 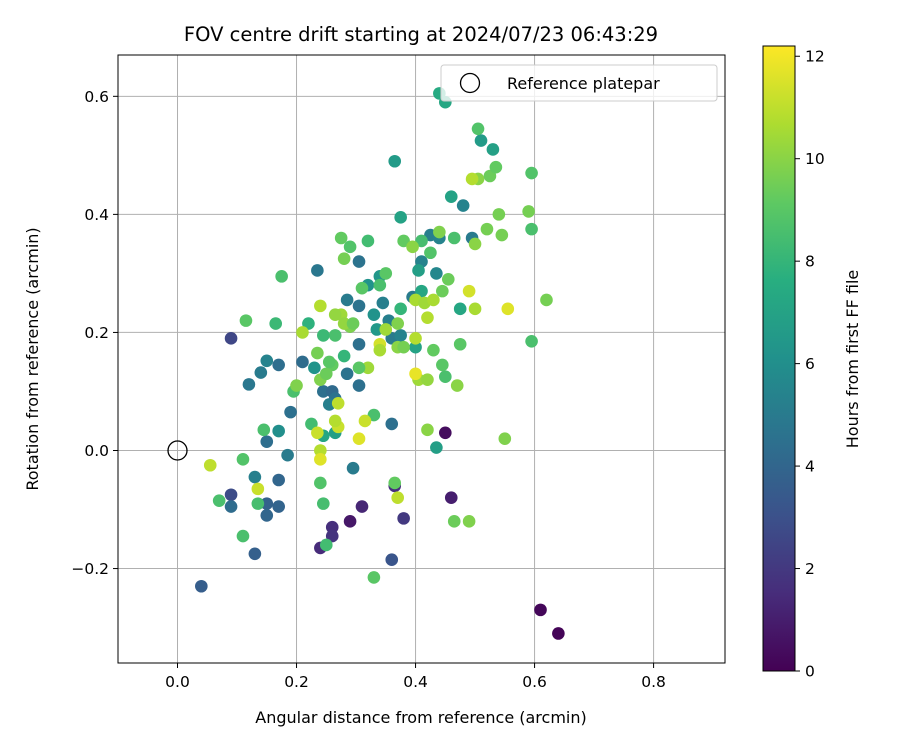 What do you see at coordinates (32, 358) in the screenshot?
I see `y-axis-label: Rotation from reference (arcmin)` at bounding box center [32, 358].